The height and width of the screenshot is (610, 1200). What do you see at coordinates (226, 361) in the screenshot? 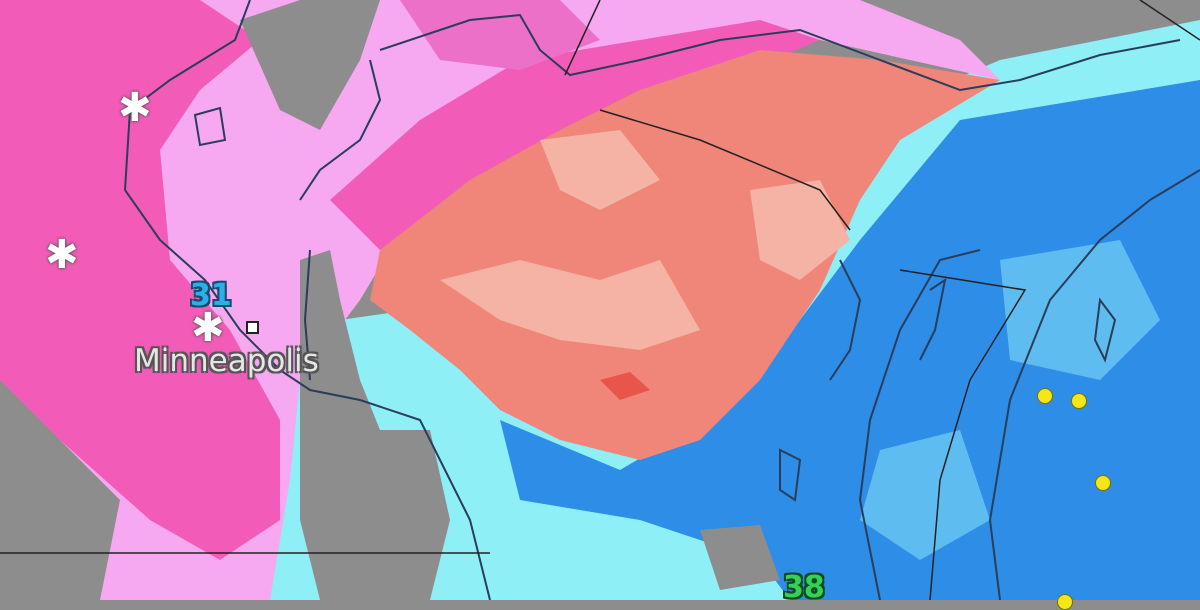
I see `city-label-minneapolis: Minneapolis` at bounding box center [226, 361].